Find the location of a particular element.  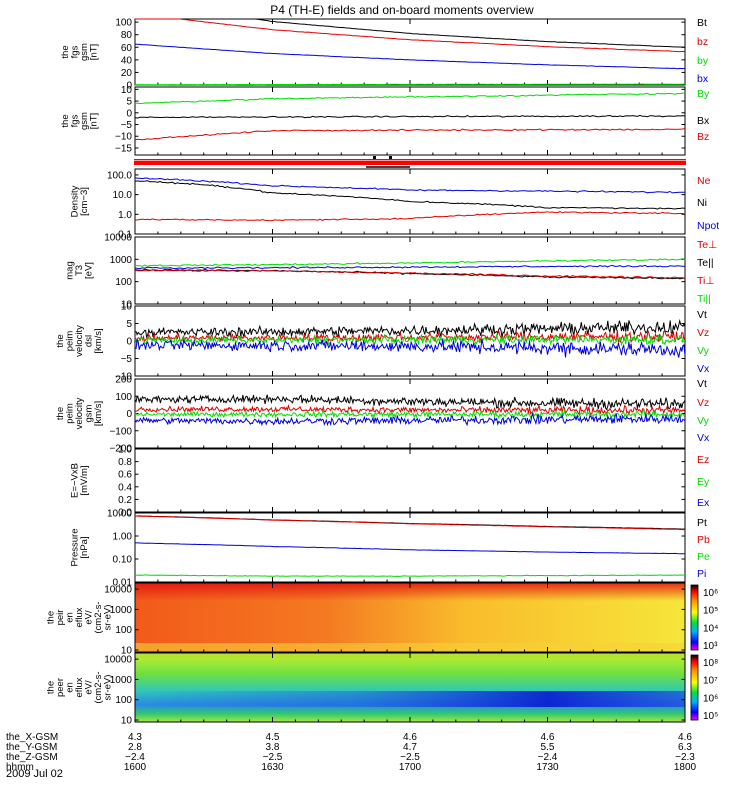

x-annotation-label: the_Z-GSM is located at coordinates (32, 757).